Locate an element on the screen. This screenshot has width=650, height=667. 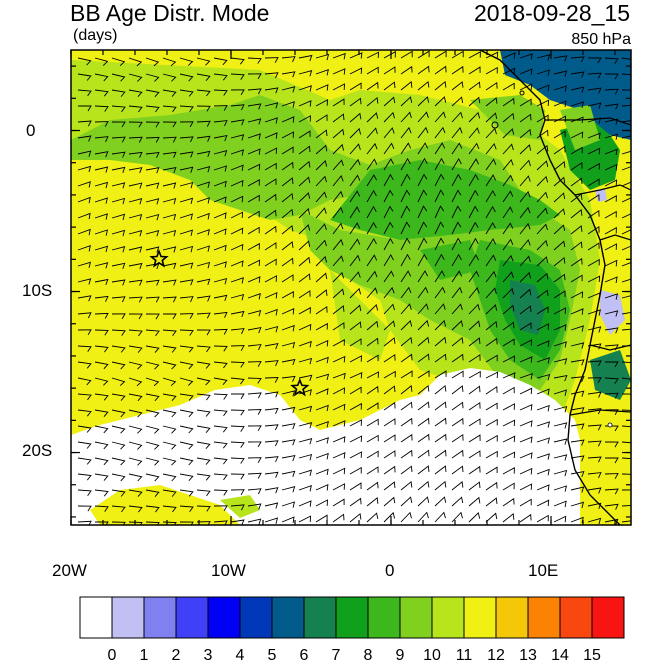
x-tick-20w: 20W is located at coordinates (69, 570).